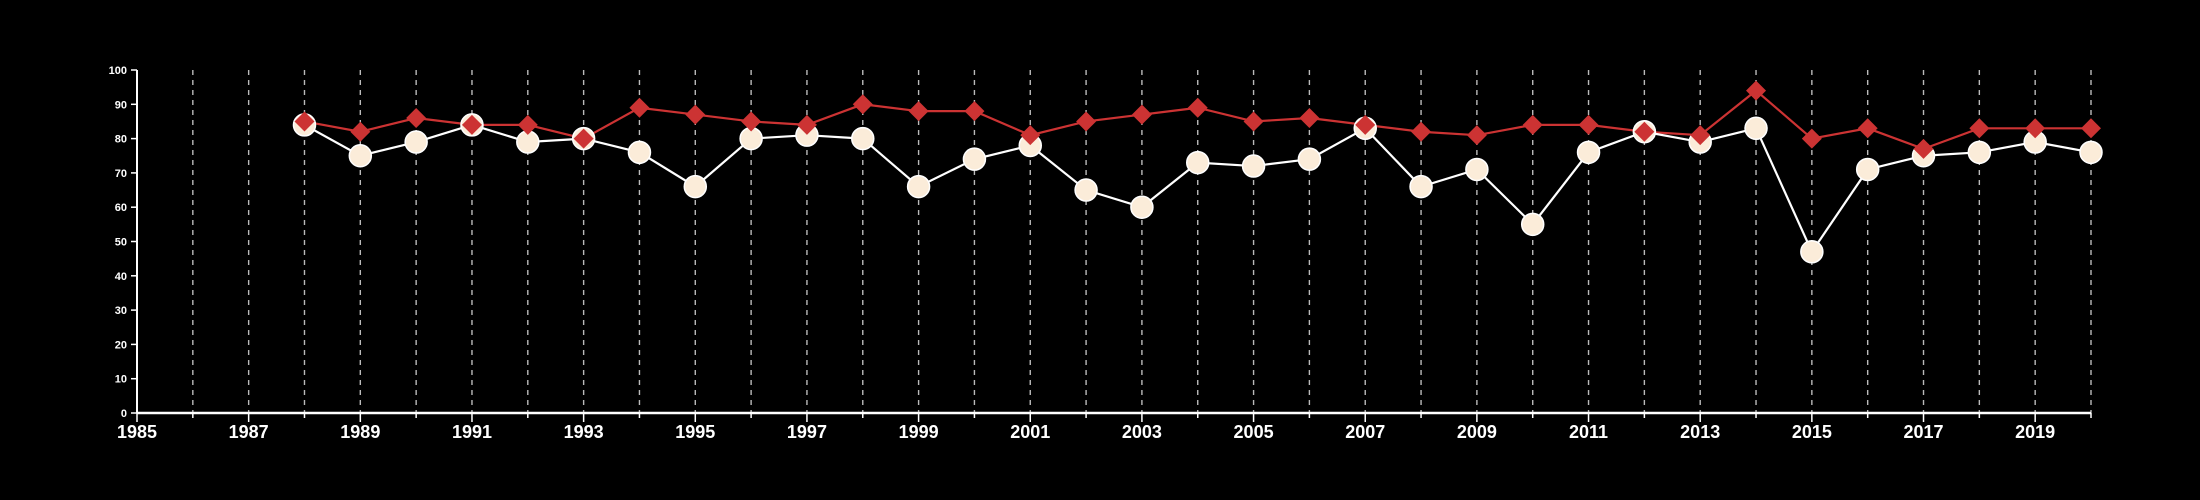 The image size is (2200, 500). What do you see at coordinates (249, 432) in the screenshot?
I see `x-tick-label: 1987` at bounding box center [249, 432].